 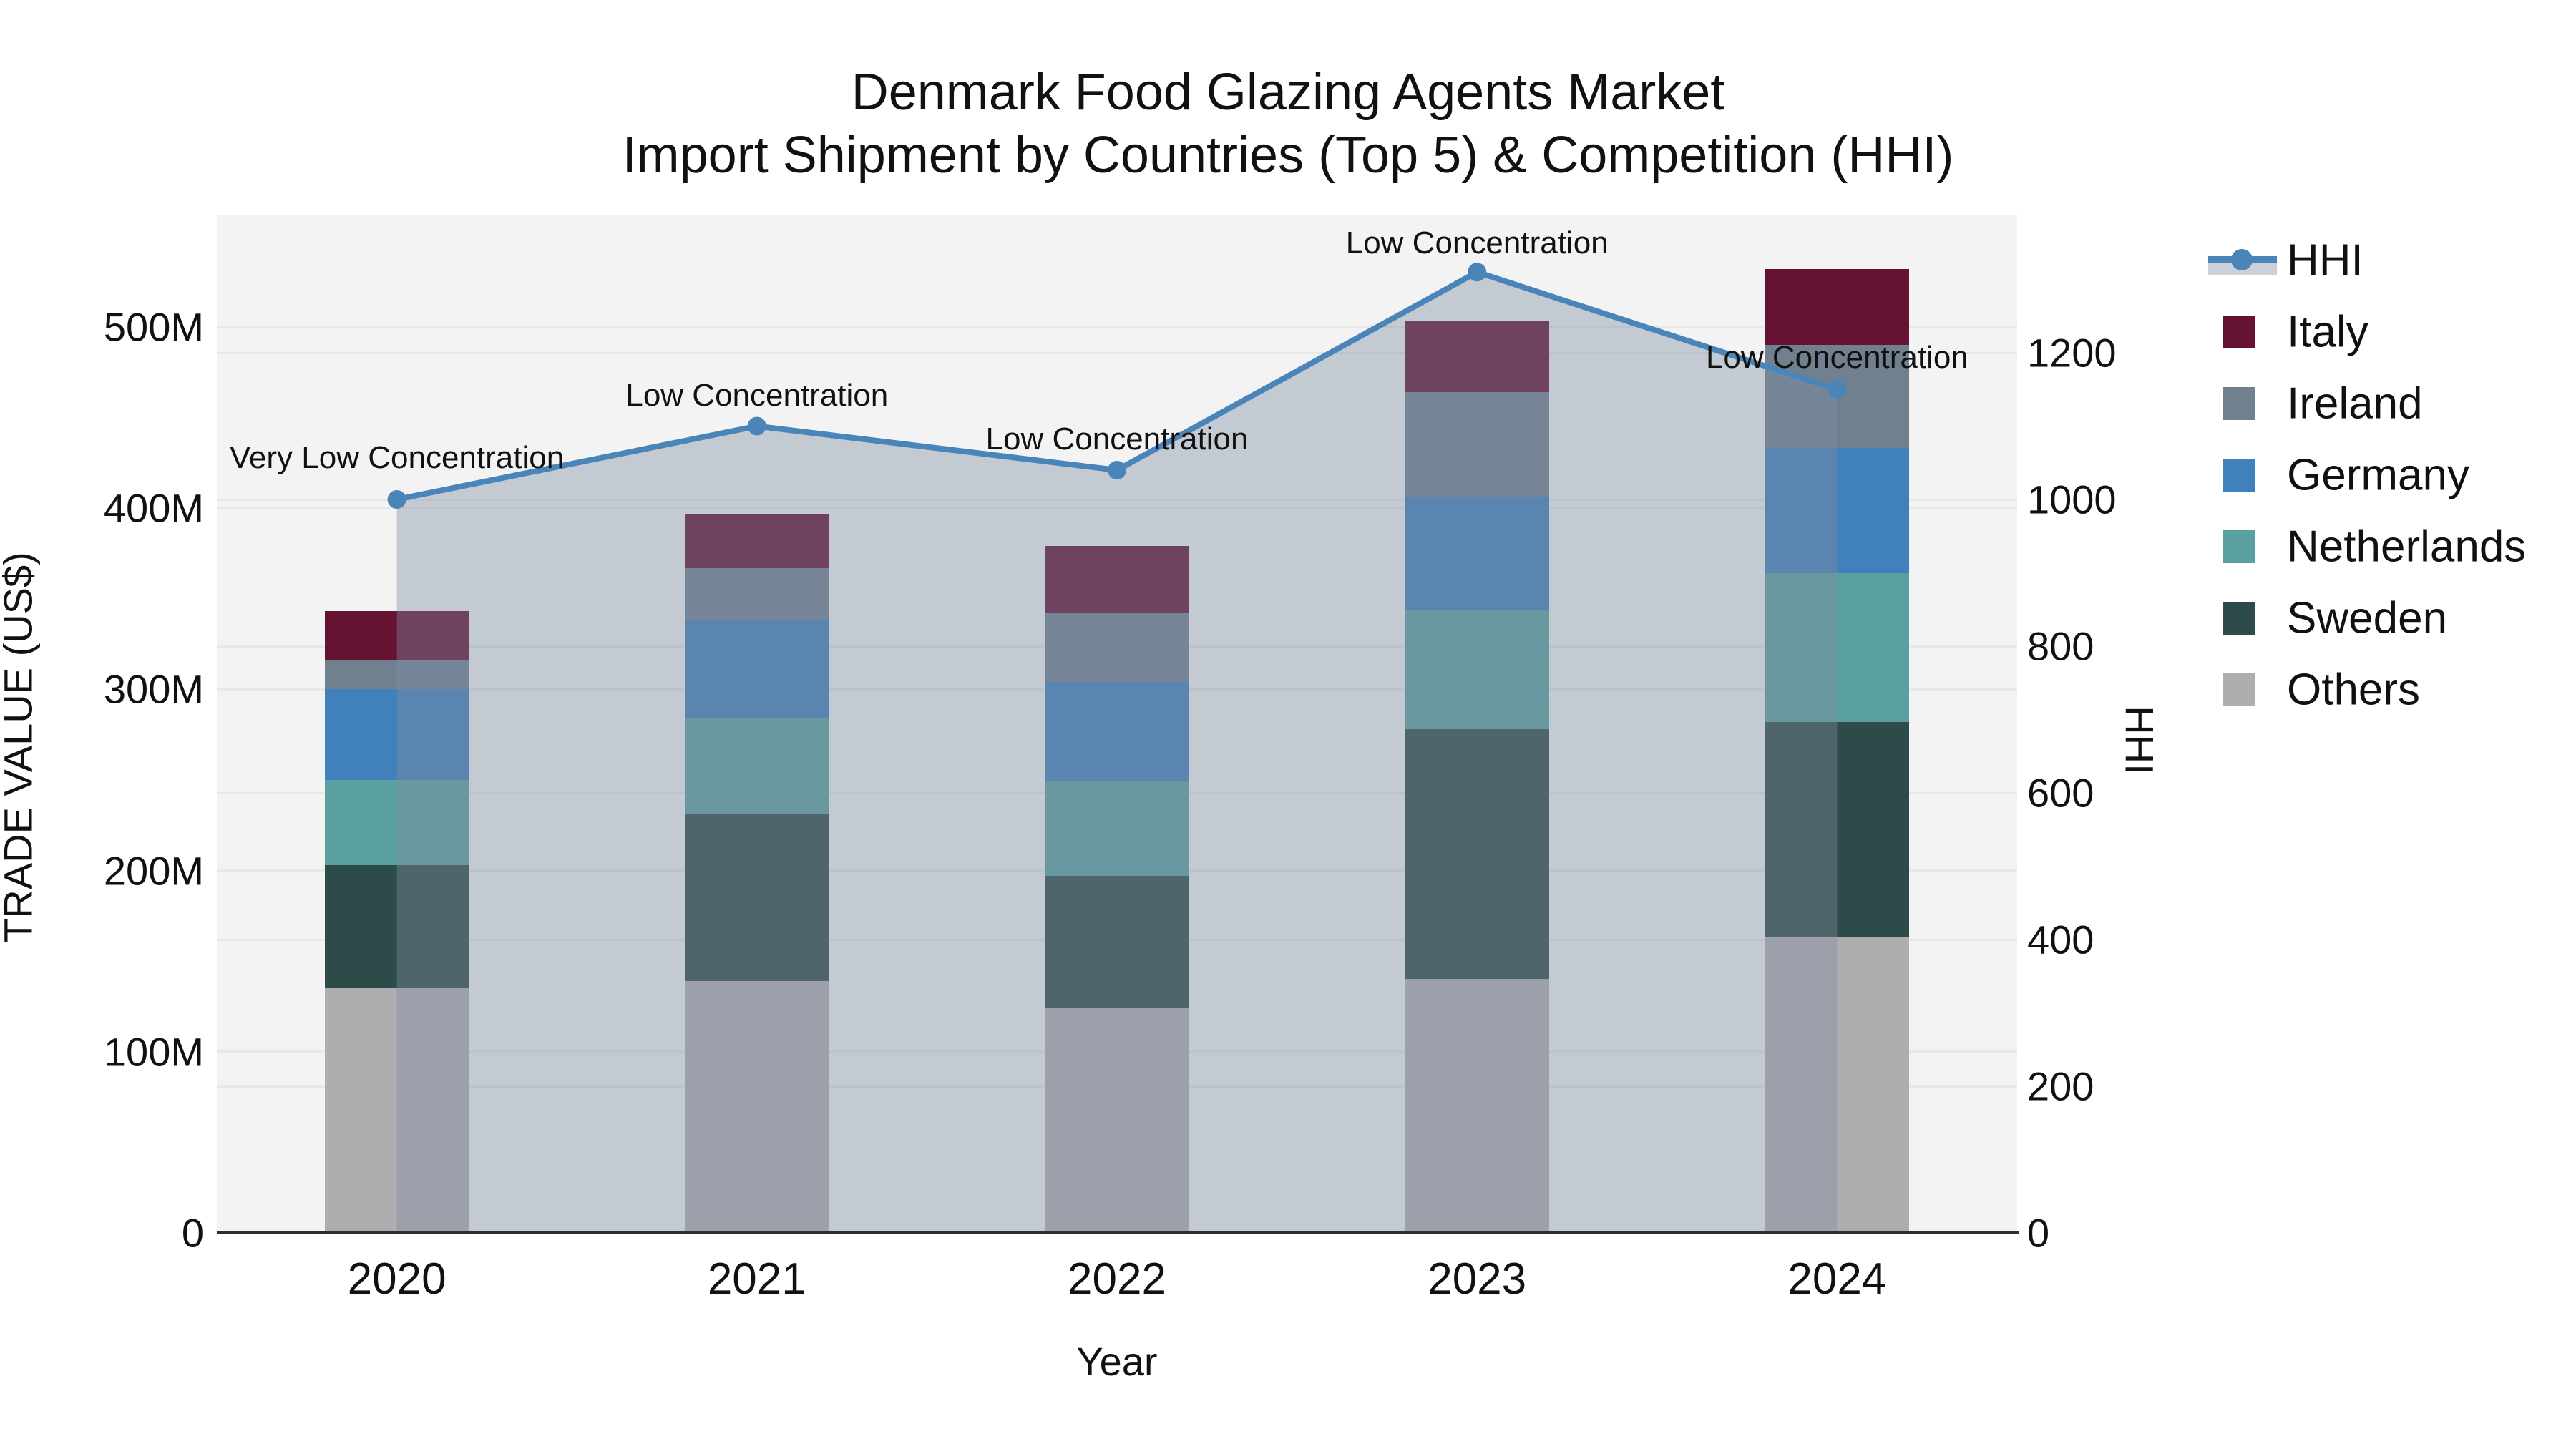 What do you see at coordinates (153, 327) in the screenshot?
I see `y-left-tick-500M: 500M` at bounding box center [153, 327].